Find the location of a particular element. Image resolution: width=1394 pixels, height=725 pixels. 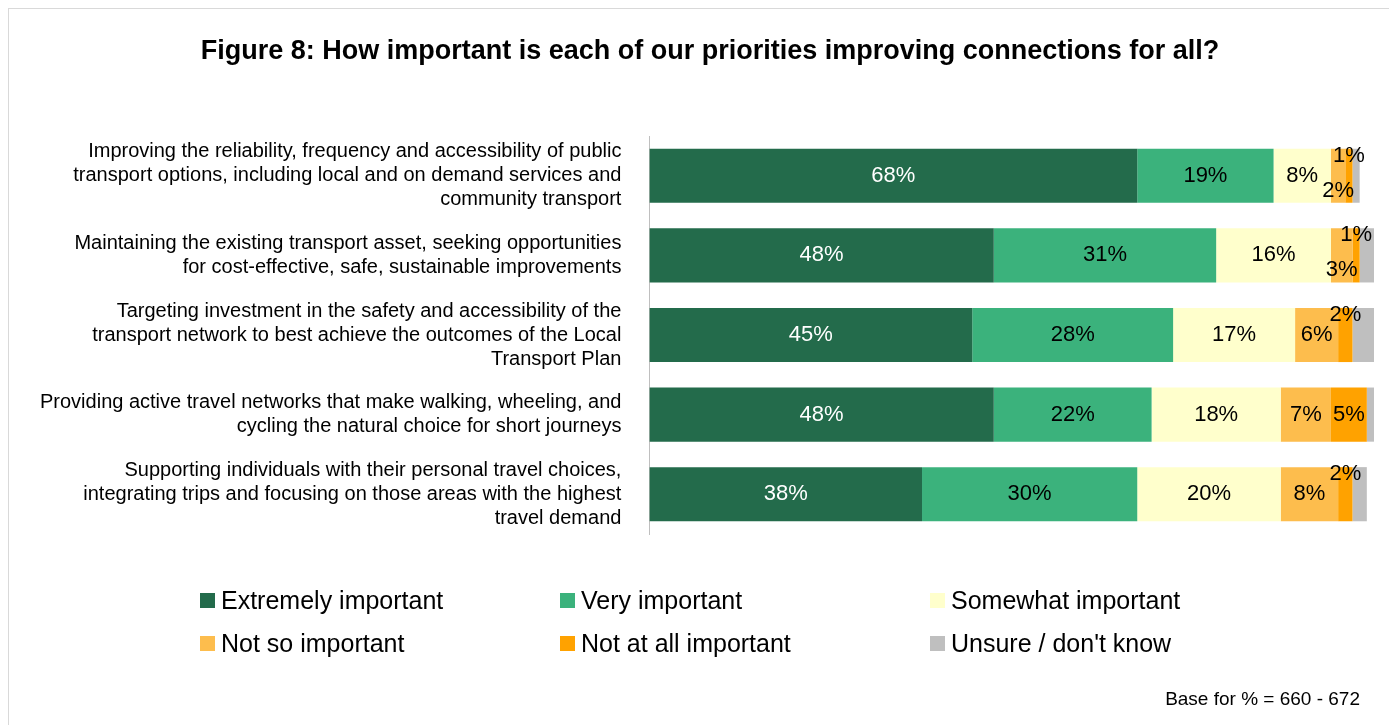

data-label: 30% is located at coordinates (1029, 493).